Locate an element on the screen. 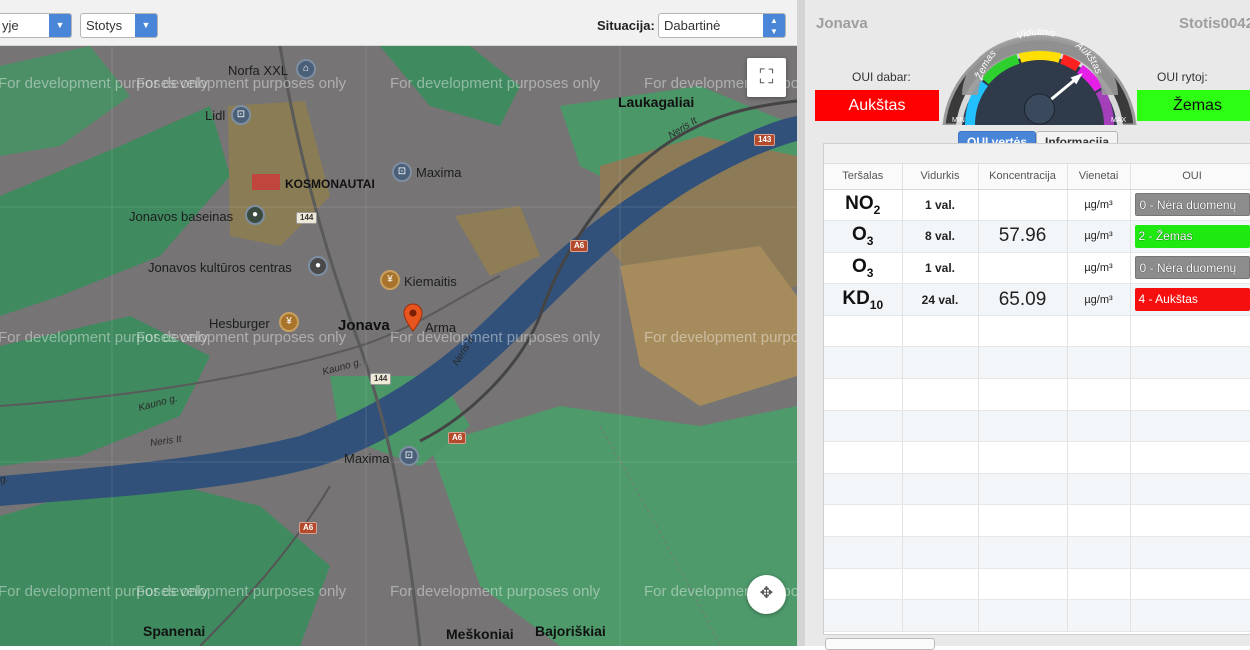  place-kosmonautai: KOSMONAUTAI is located at coordinates (330, 184).